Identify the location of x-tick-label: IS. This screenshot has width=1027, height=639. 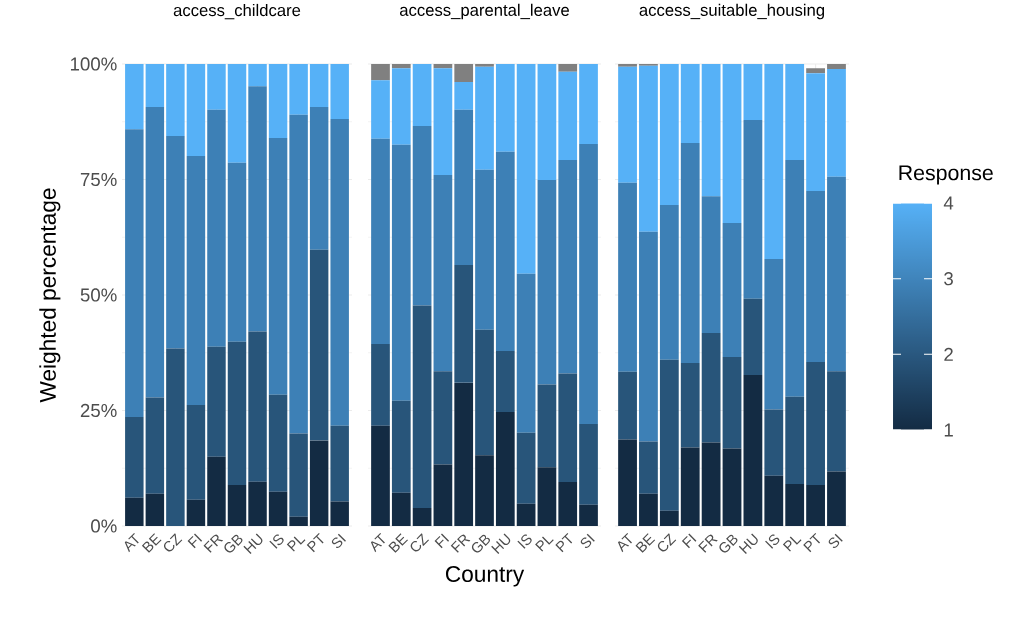
(524, 541).